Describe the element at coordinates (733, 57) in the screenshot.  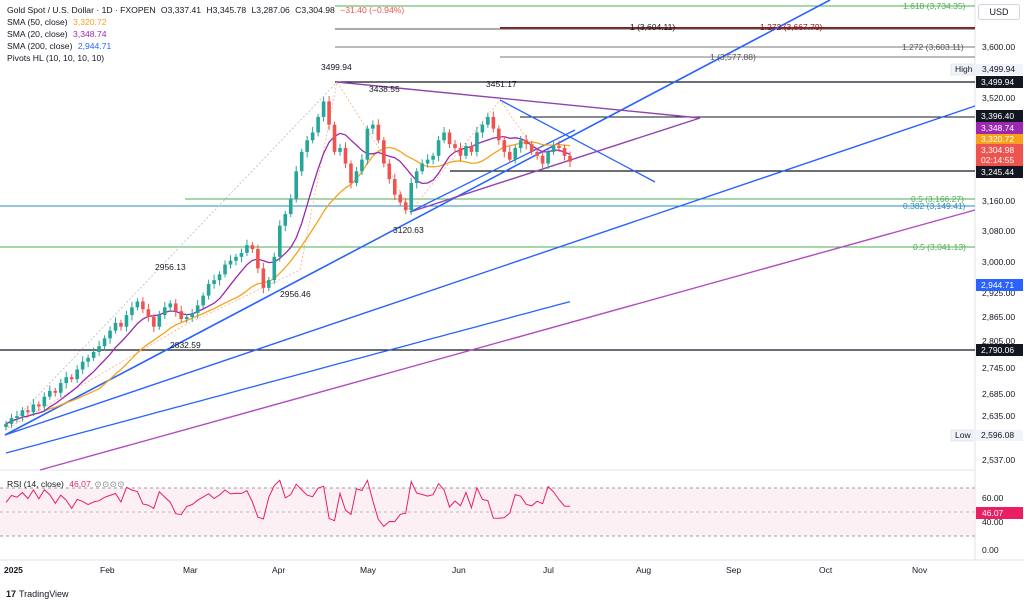
I see `fib-label-1-b: 1 (3,577.88)` at that location.